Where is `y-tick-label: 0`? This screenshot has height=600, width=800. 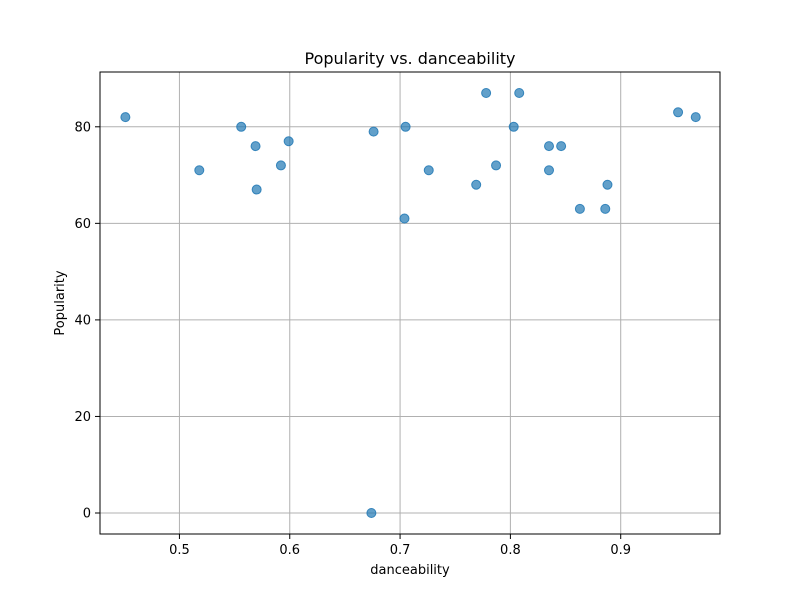
y-tick-label: 0 is located at coordinates (87, 514).